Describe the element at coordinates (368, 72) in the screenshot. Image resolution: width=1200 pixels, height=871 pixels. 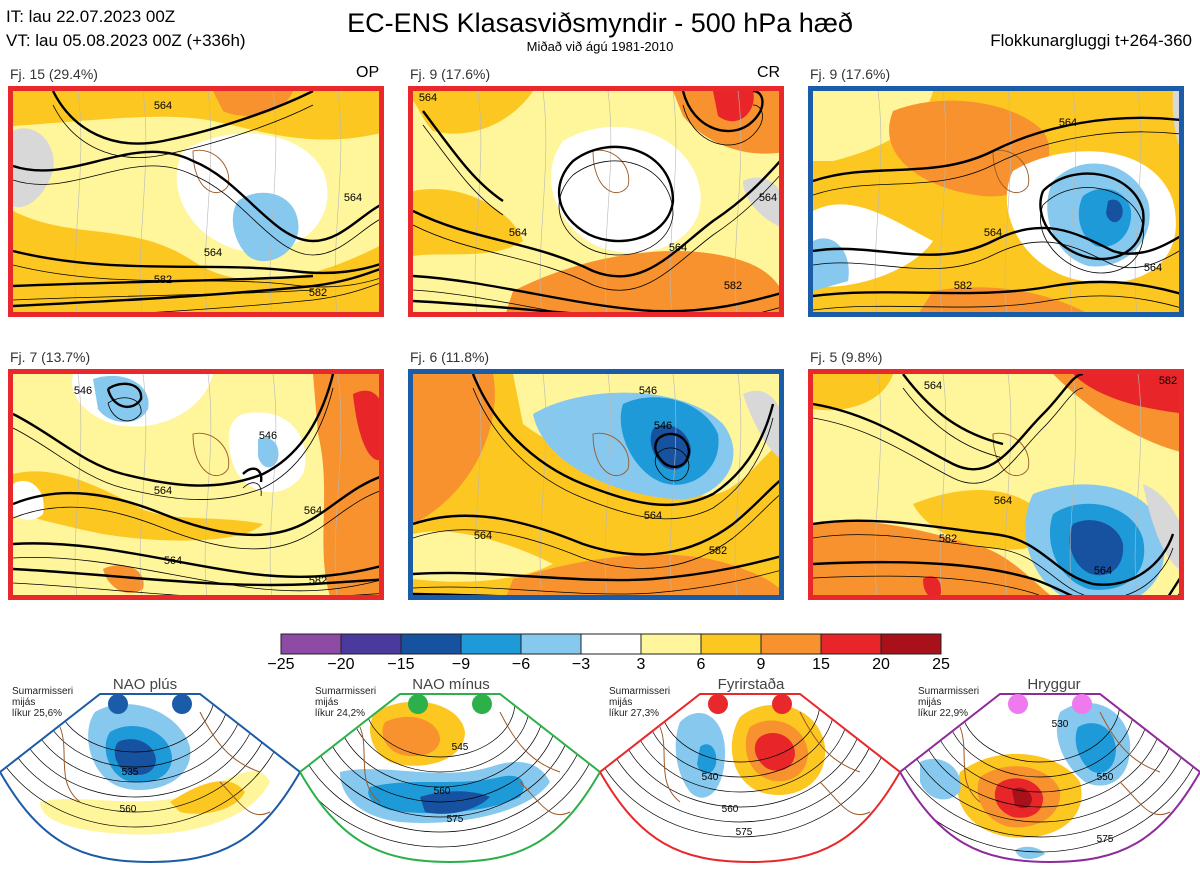
I see `panel-1-tag: OP` at that location.